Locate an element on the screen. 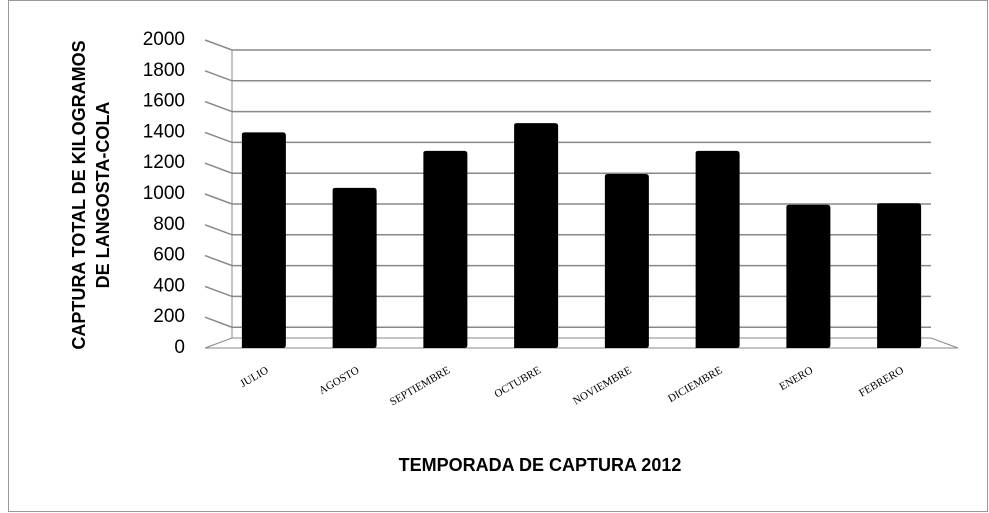 Image resolution: width=989 pixels, height=513 pixels. y-tick-label: 600 is located at coordinates (169, 255).